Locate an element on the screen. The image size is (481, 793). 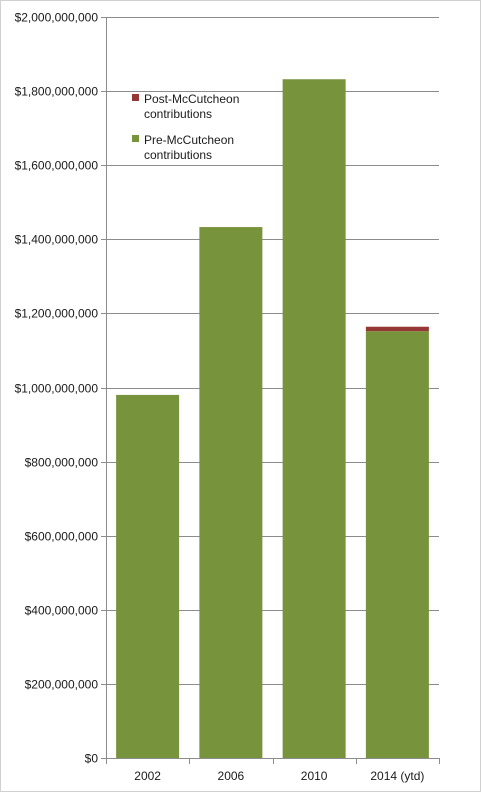
y-tick-label: $600,000,000 is located at coordinates (62, 537).